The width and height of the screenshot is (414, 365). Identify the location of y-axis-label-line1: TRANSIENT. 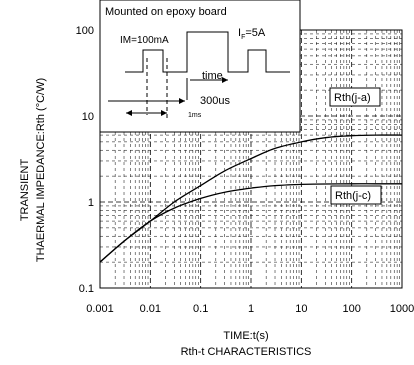
(25, 190).